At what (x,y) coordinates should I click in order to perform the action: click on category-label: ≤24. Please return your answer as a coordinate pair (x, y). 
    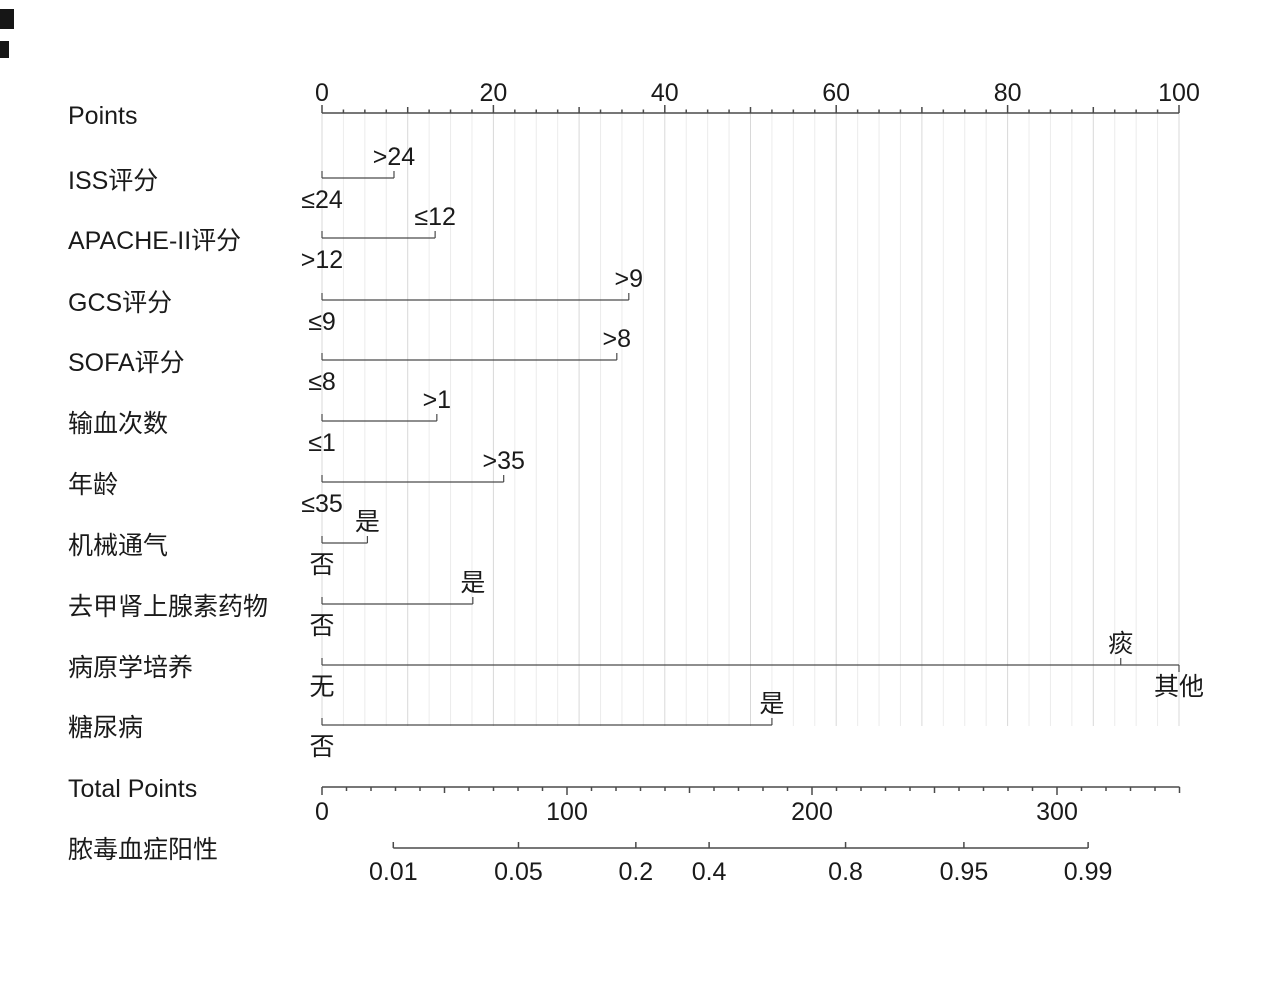
    Looking at the image, I should click on (322, 200).